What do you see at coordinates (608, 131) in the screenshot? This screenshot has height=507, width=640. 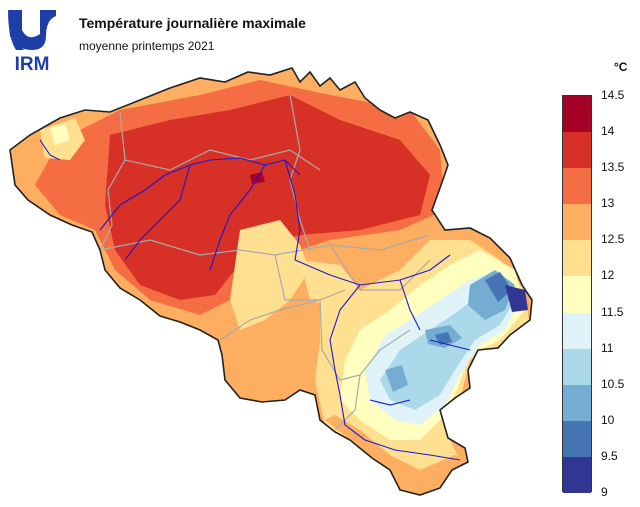 I see `legend-label: 14` at bounding box center [608, 131].